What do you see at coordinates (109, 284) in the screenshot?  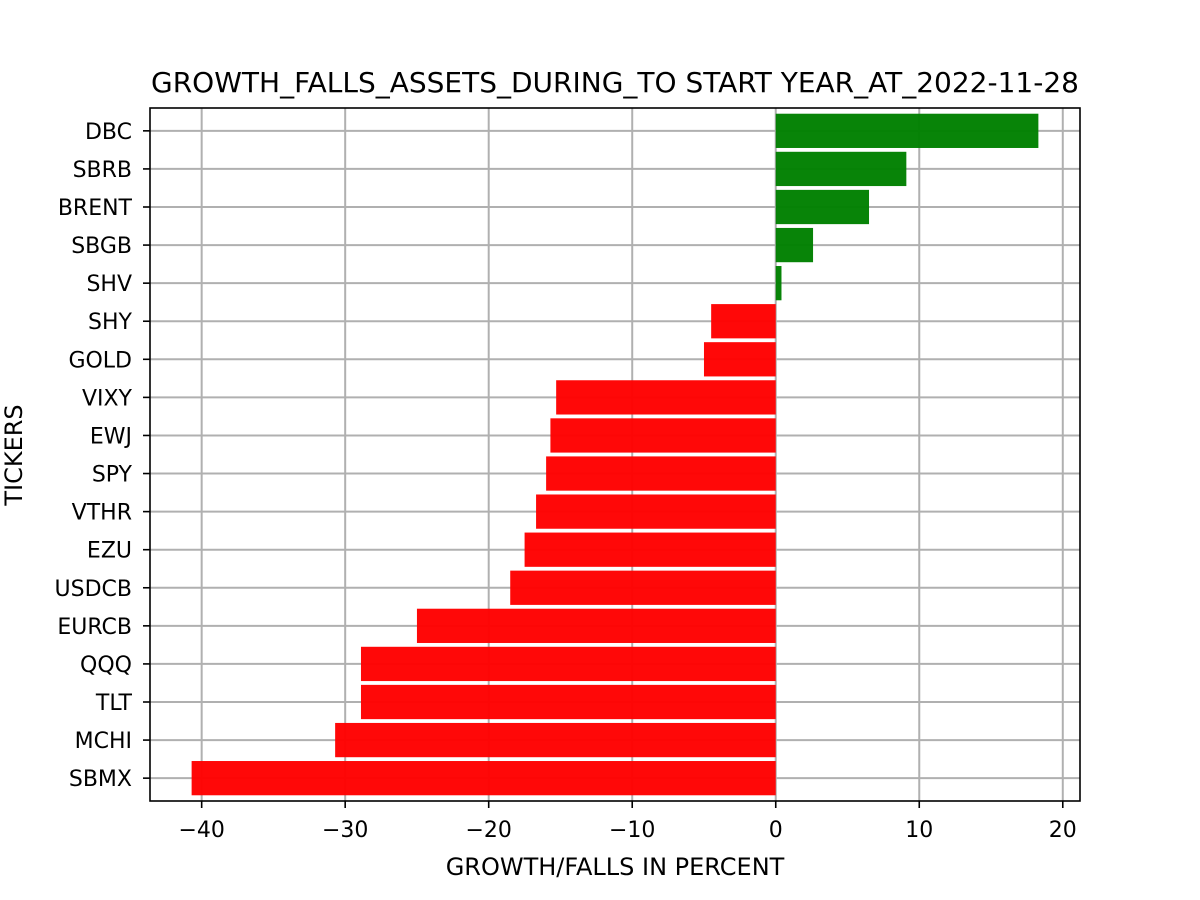 I see `y-tick-label-shv: SHV` at bounding box center [109, 284].